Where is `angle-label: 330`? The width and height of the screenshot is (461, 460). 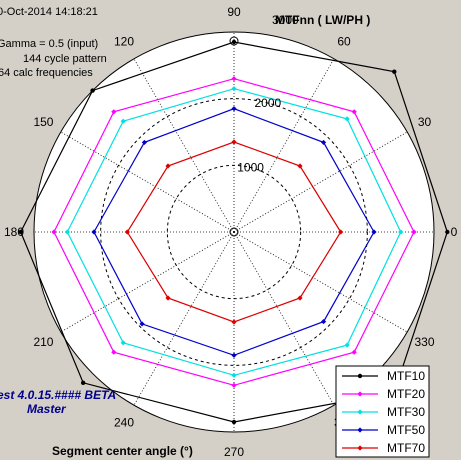 angle-label: 330 is located at coordinates (425, 342).